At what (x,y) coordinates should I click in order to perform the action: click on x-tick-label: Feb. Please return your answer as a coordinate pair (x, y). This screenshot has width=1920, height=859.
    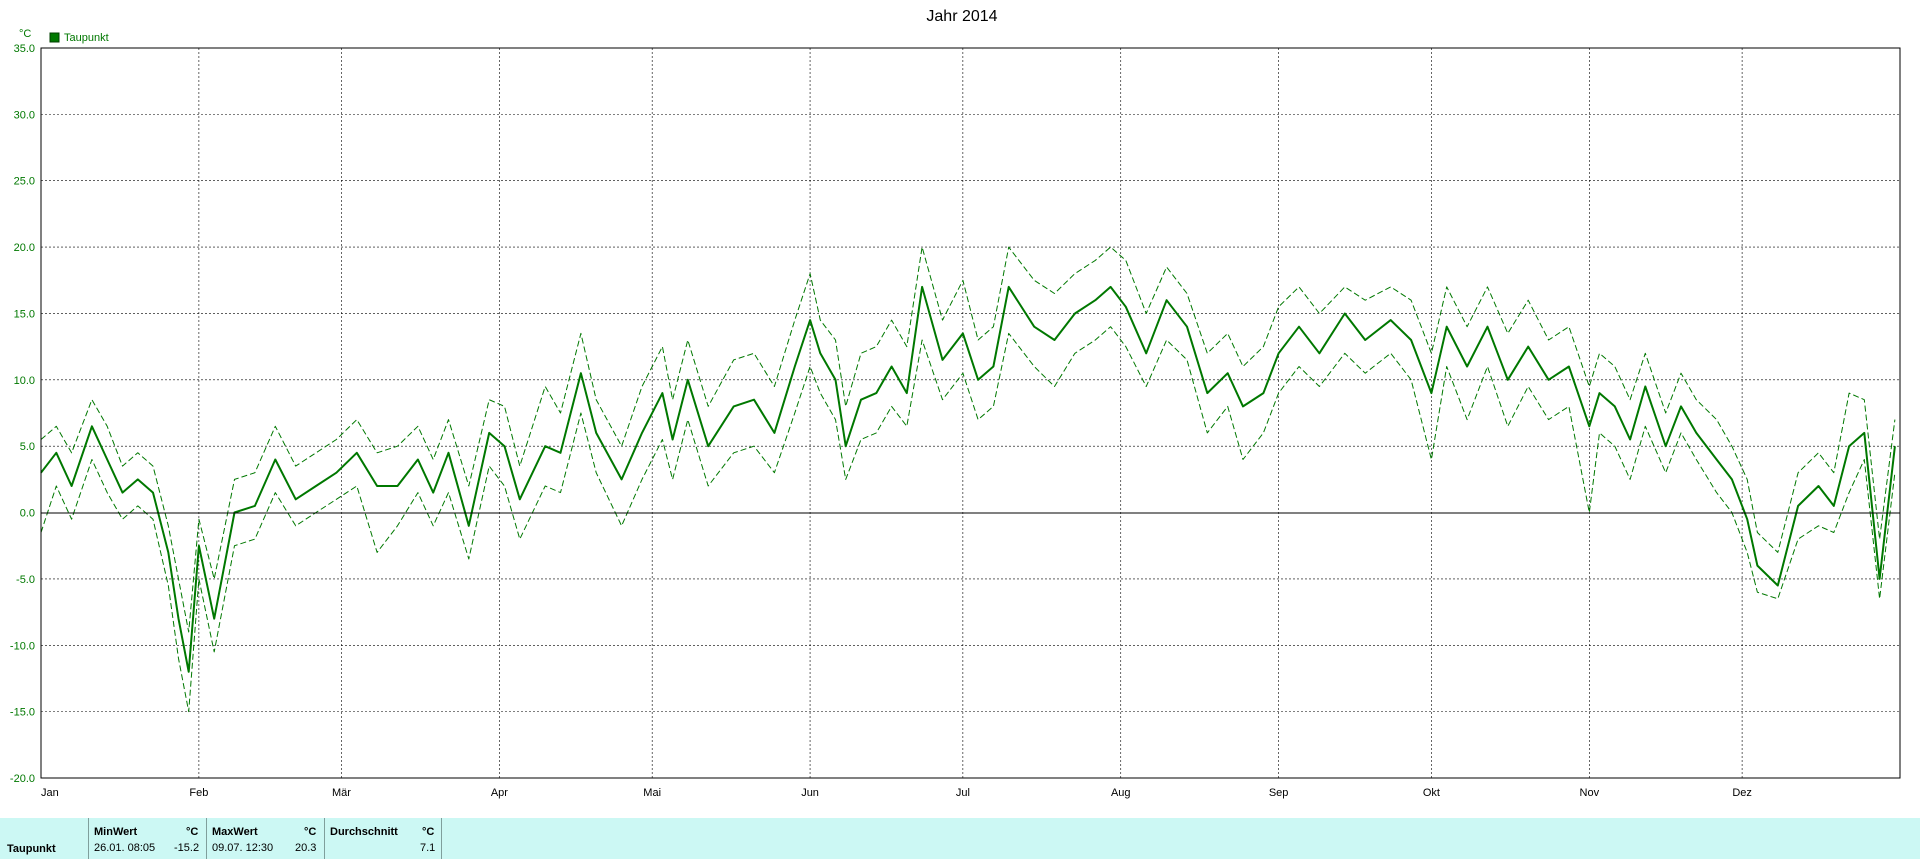
    Looking at the image, I should click on (198, 793).